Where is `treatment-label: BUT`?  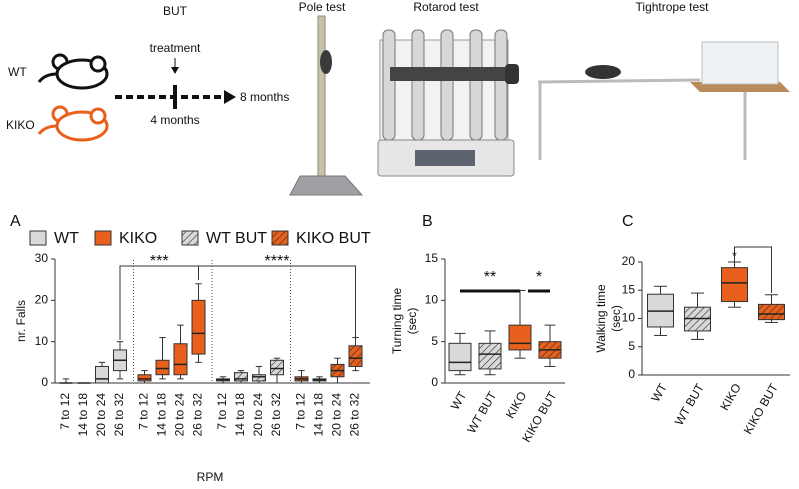 treatment-label: BUT is located at coordinates (175, 11).